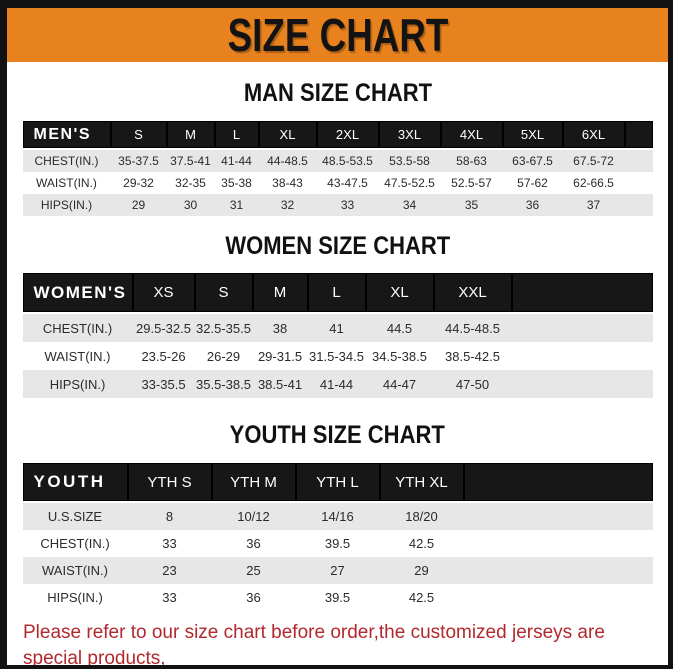 This screenshot has width=673, height=669. What do you see at coordinates (75, 483) in the screenshot?
I see `table-group-label: YOUTH` at bounding box center [75, 483].